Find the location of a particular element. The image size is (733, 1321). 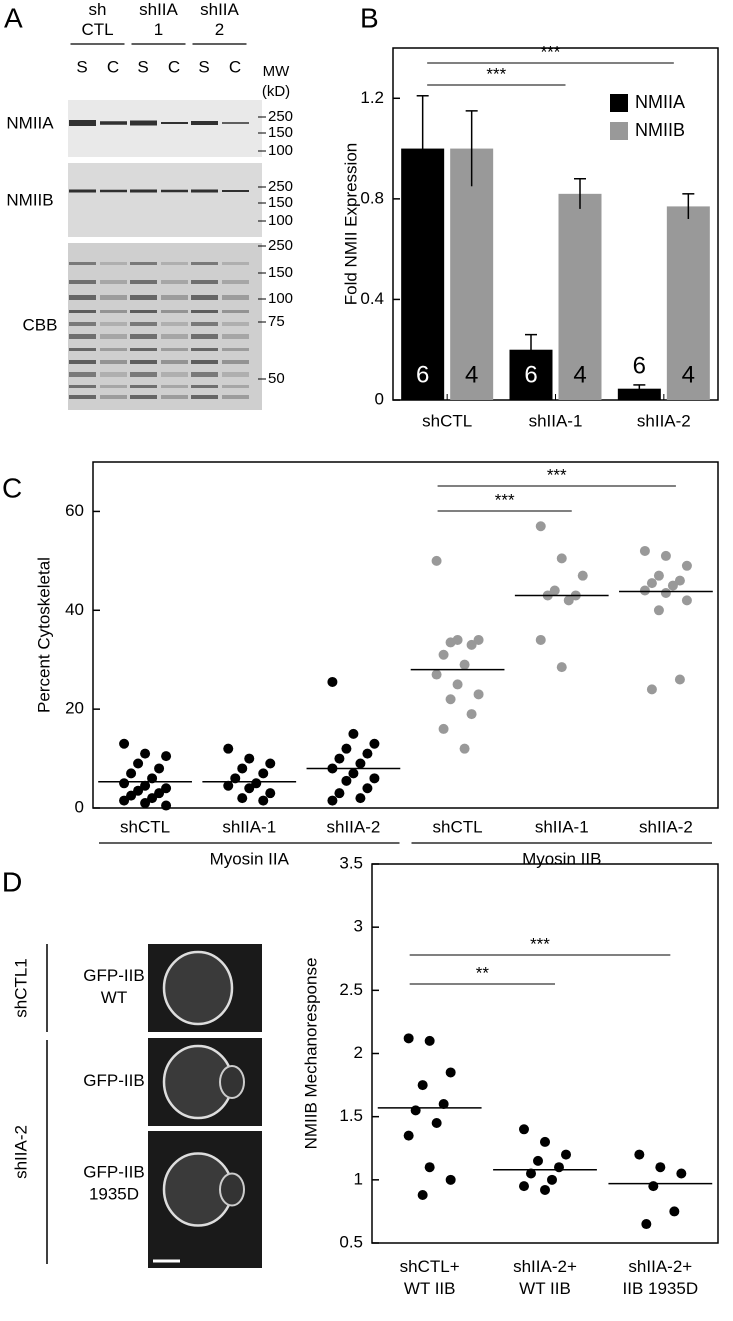

x-tick-label: shCTL is located at coordinates (145, 826).